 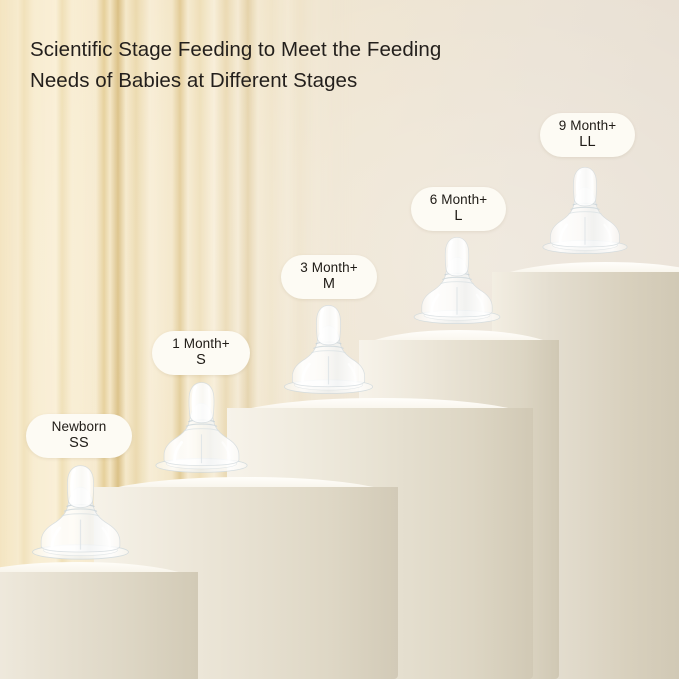 What do you see at coordinates (328, 350) in the screenshot?
I see `nipple-3-month` at bounding box center [328, 350].